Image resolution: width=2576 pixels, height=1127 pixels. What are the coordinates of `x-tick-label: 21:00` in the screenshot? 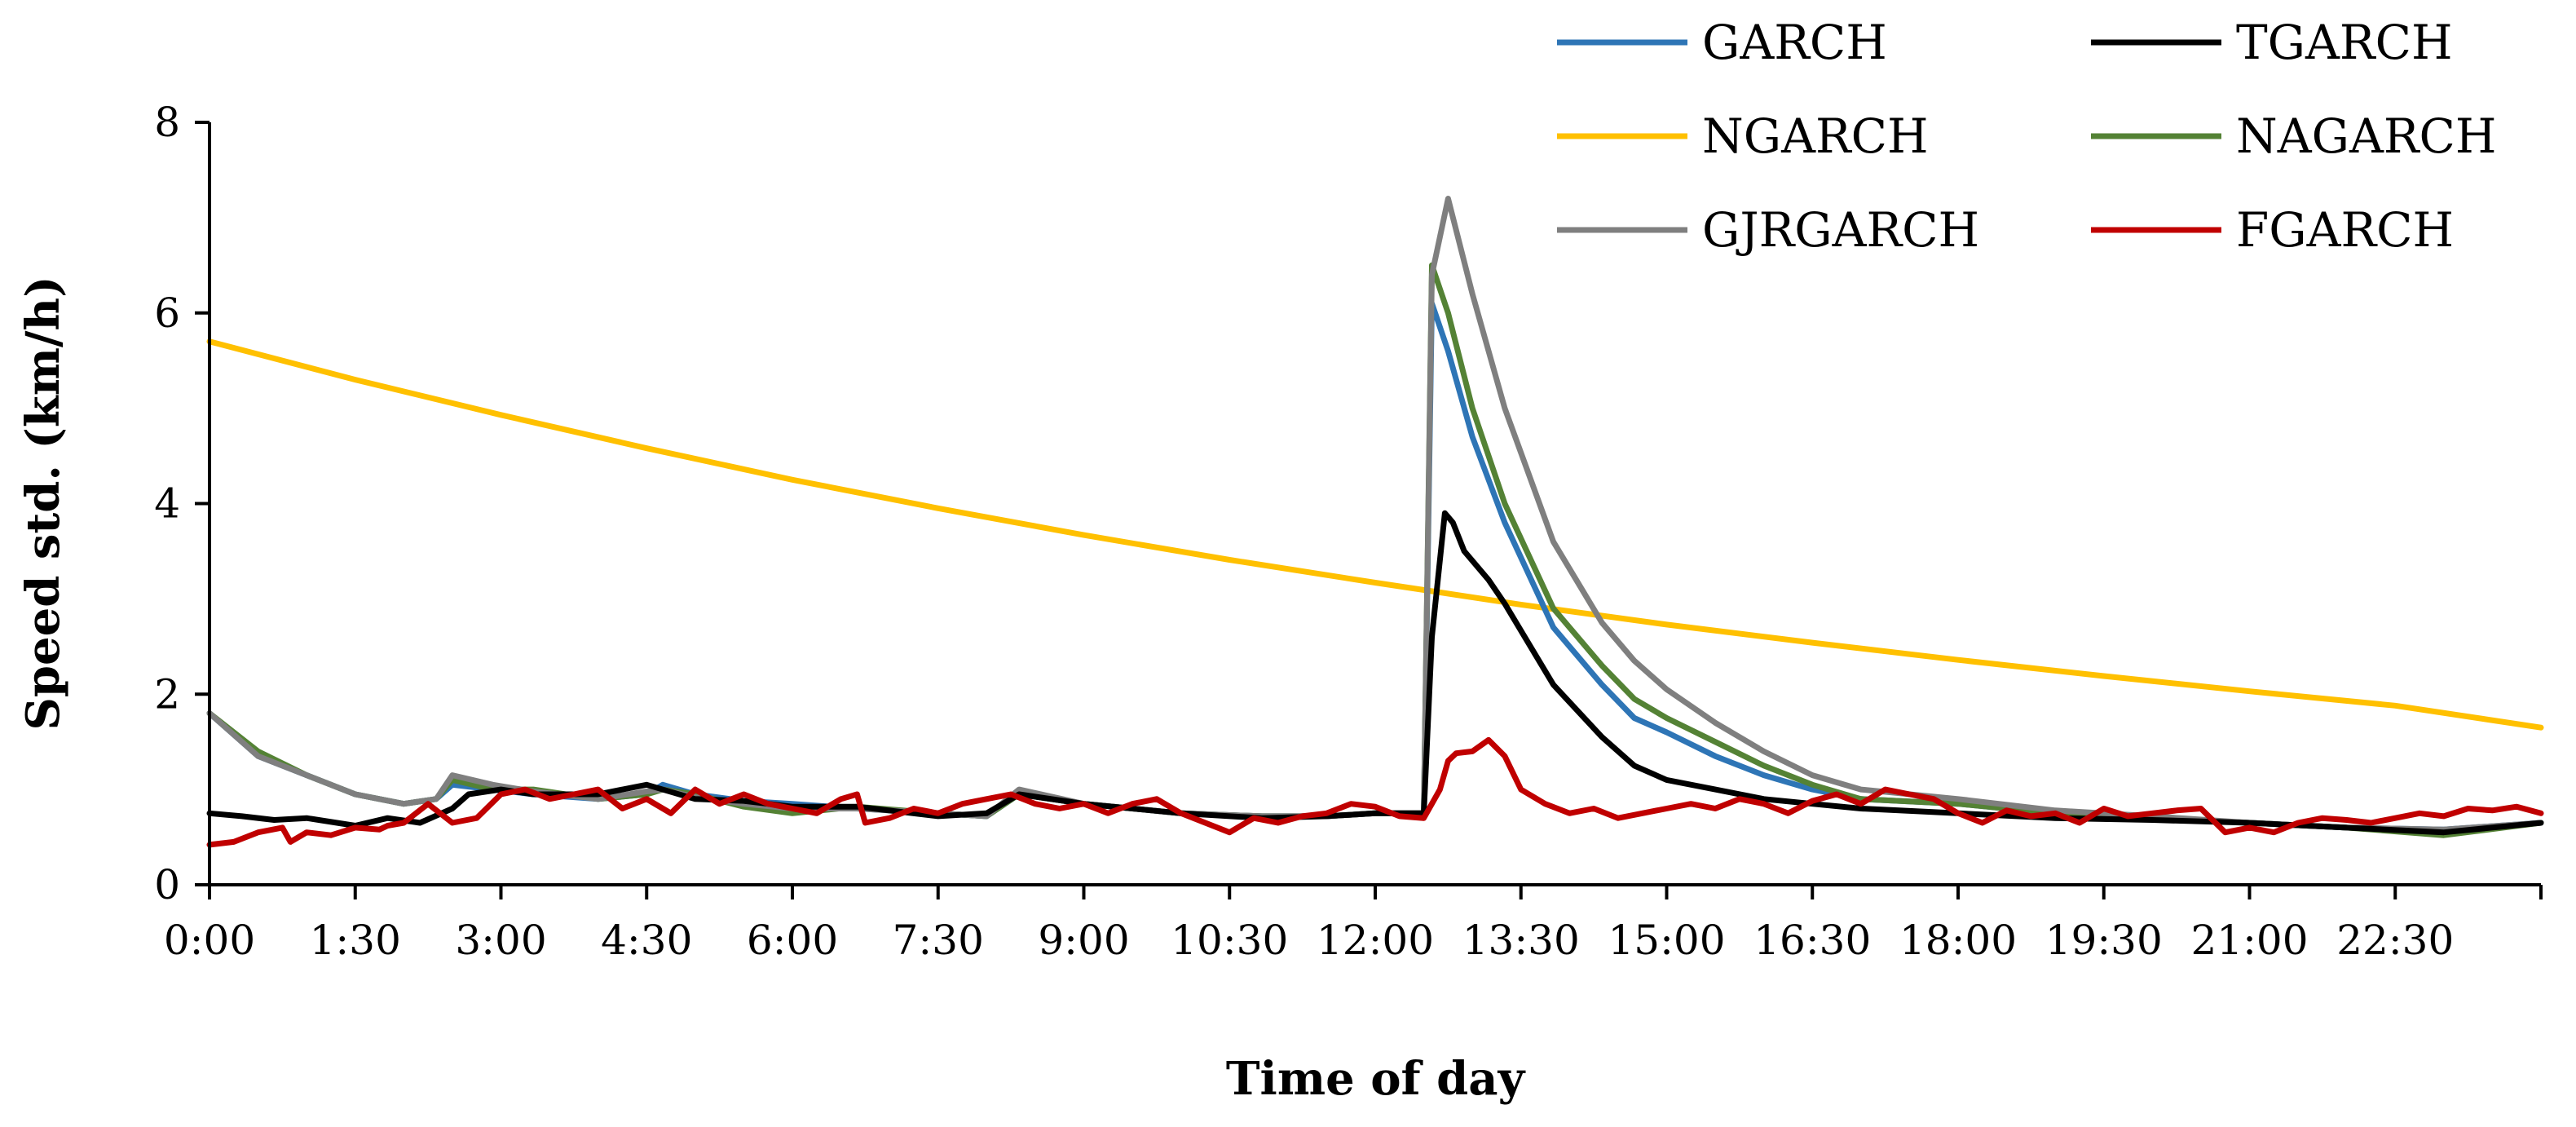 It's located at (2249, 940).